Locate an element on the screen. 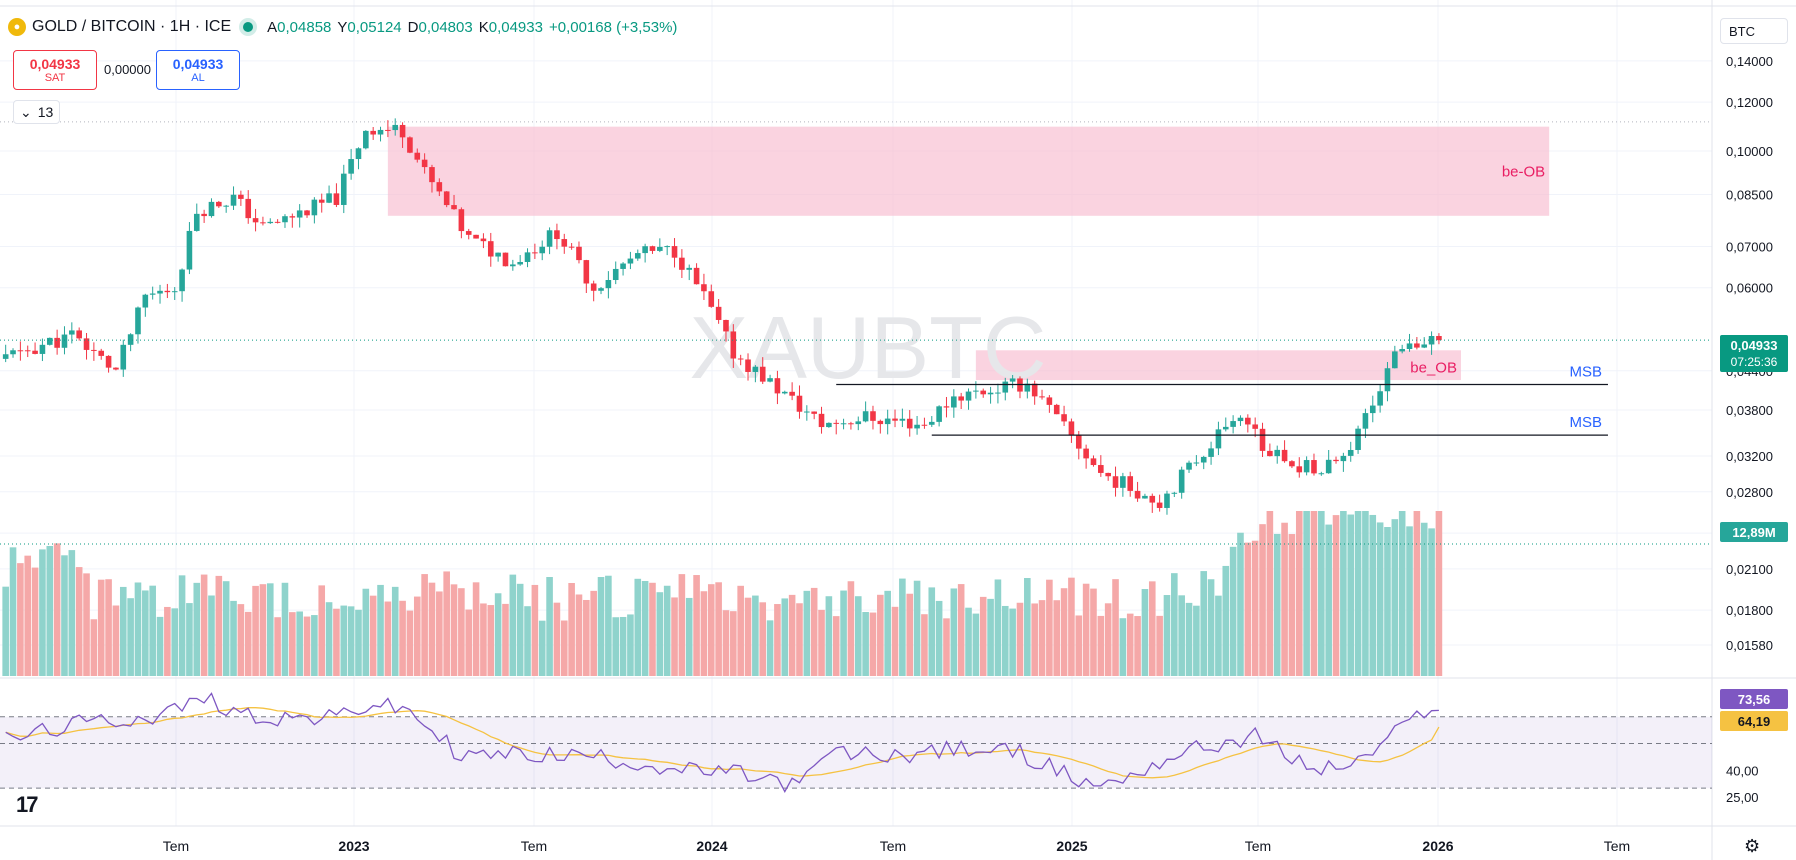  indicators-count: 13 is located at coordinates (45, 112).